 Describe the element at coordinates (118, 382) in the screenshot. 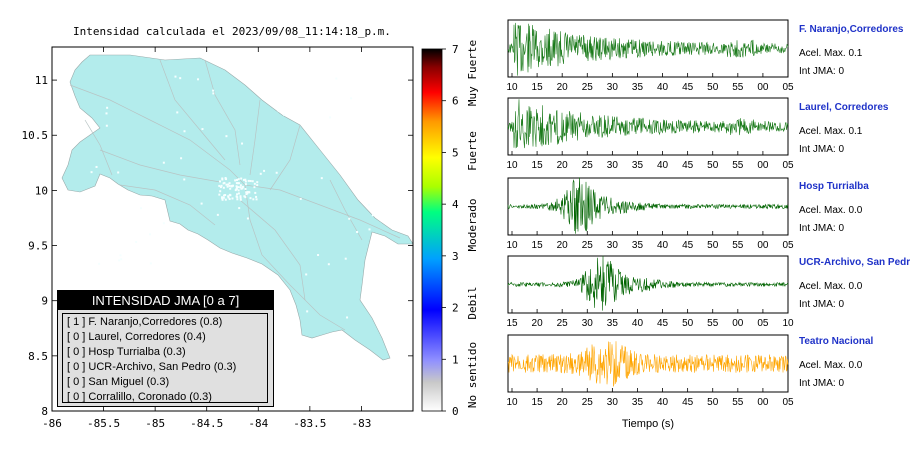

I see `legend-item: [ 0 ] San Miguel (0.3)` at that location.